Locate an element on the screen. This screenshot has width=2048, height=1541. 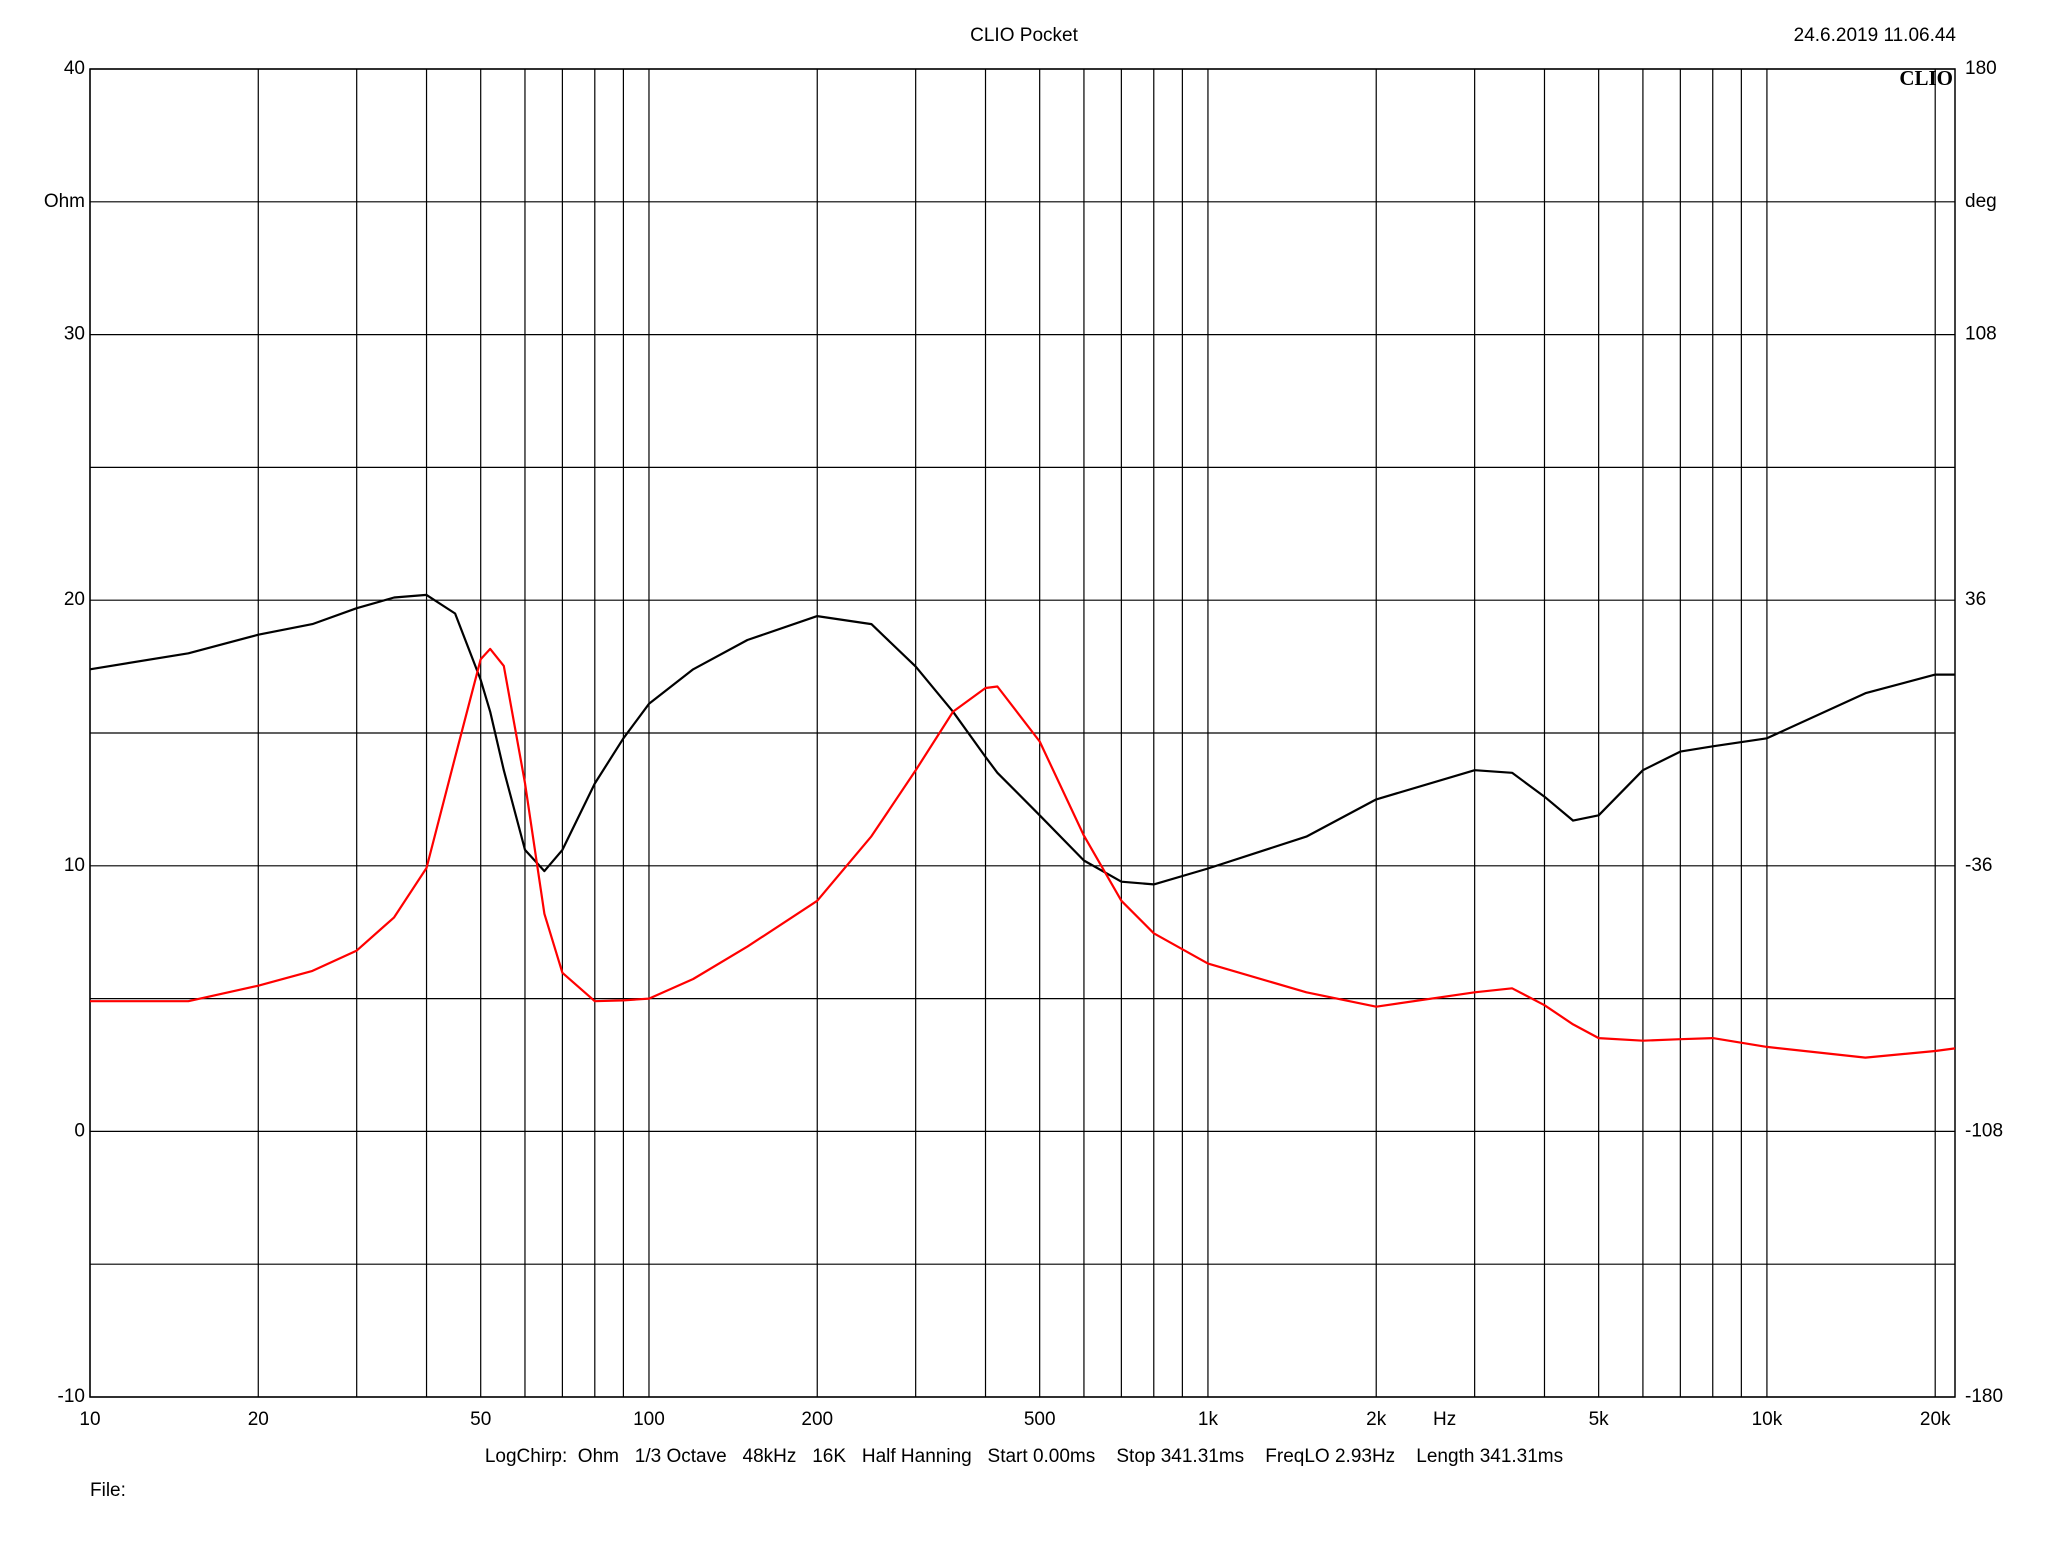
y2-tick-label: -36 is located at coordinates (1978, 865).